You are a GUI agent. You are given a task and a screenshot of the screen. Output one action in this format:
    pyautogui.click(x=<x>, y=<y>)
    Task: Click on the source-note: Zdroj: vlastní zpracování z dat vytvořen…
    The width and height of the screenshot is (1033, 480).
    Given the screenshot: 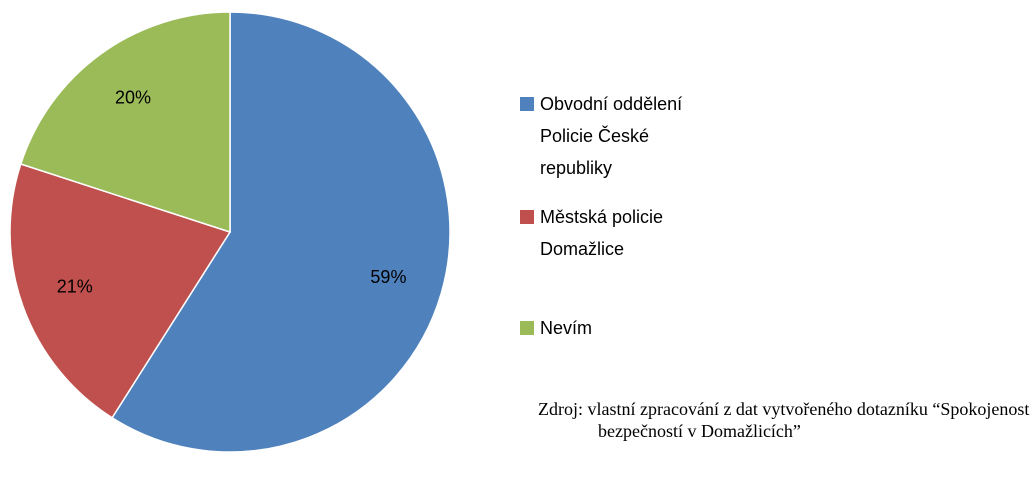 What is the action you would take?
    pyautogui.click(x=785, y=420)
    